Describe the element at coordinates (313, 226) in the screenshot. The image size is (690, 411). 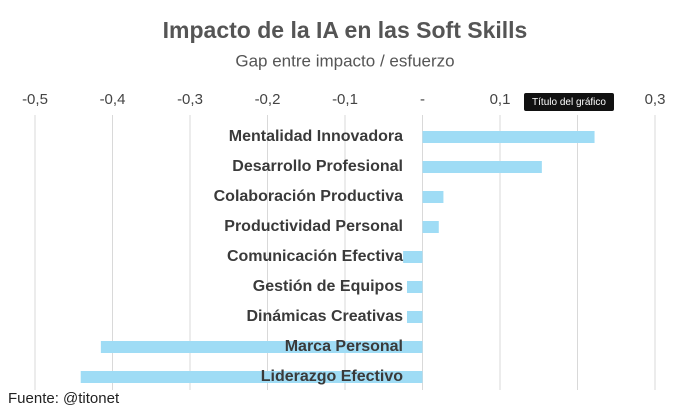
I see `category-label: Productividad Personal` at that location.